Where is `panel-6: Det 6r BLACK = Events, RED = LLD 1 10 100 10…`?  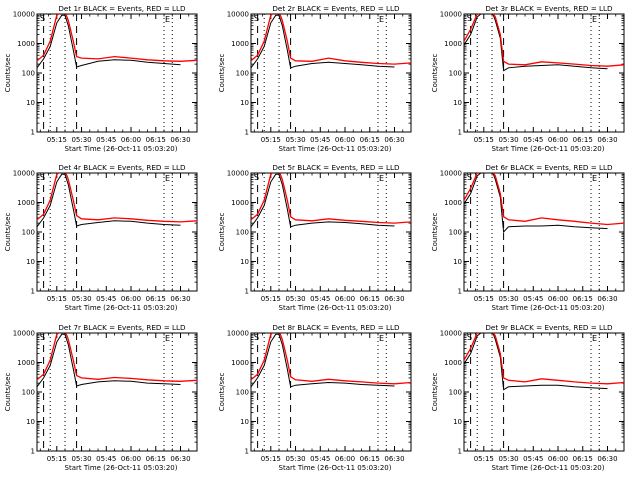 panel-6: Det 6r BLACK = Events, RED = LLD 1 10 100 10… is located at coordinates (528, 237).